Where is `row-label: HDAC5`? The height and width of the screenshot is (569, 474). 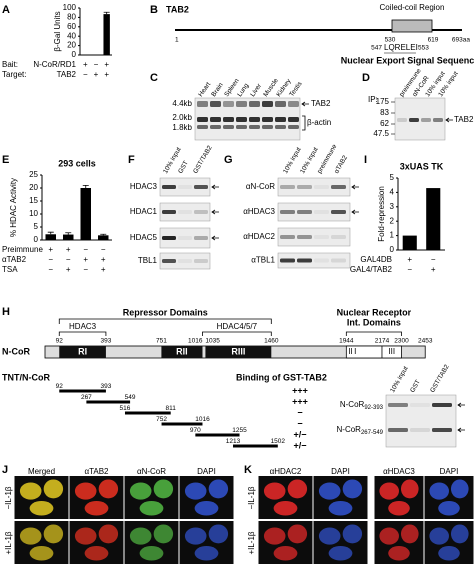 row-label: HDAC5 is located at coordinates (144, 237).